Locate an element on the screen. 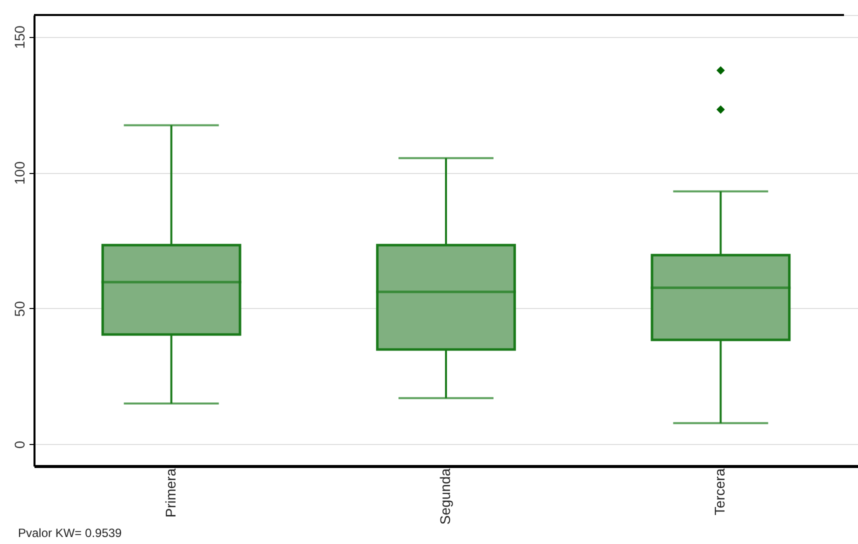  x-tick-label: Primera is located at coordinates (170, 493).